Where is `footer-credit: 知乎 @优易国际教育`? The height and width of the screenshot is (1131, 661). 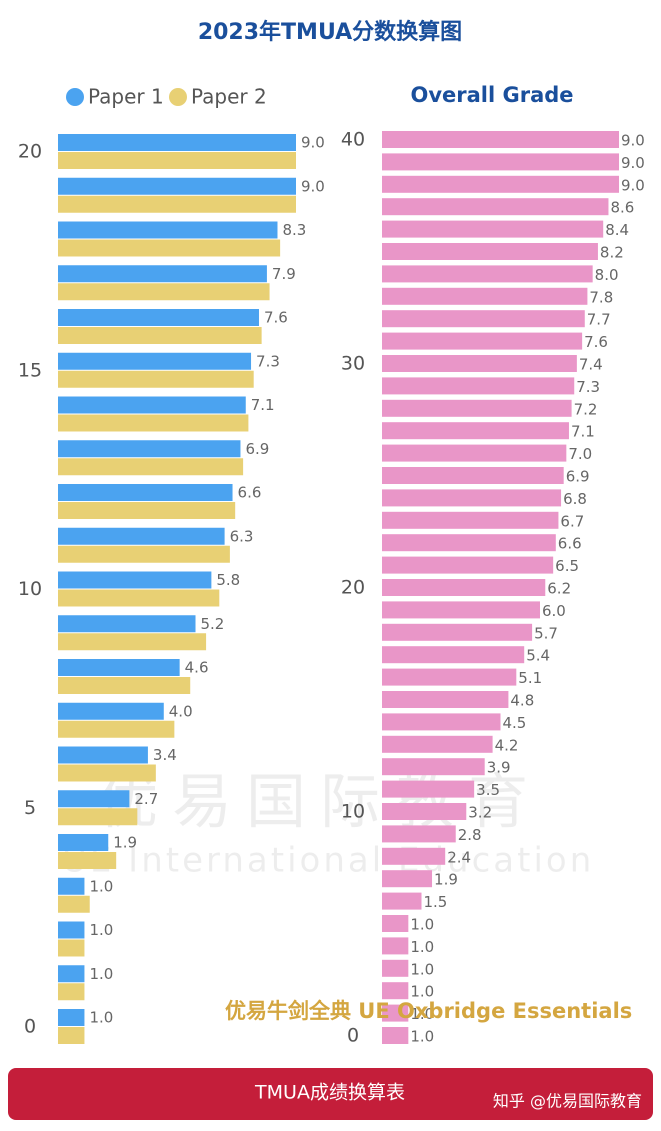
footer-credit: 知乎 @优易国际教育 is located at coordinates (567, 1101).